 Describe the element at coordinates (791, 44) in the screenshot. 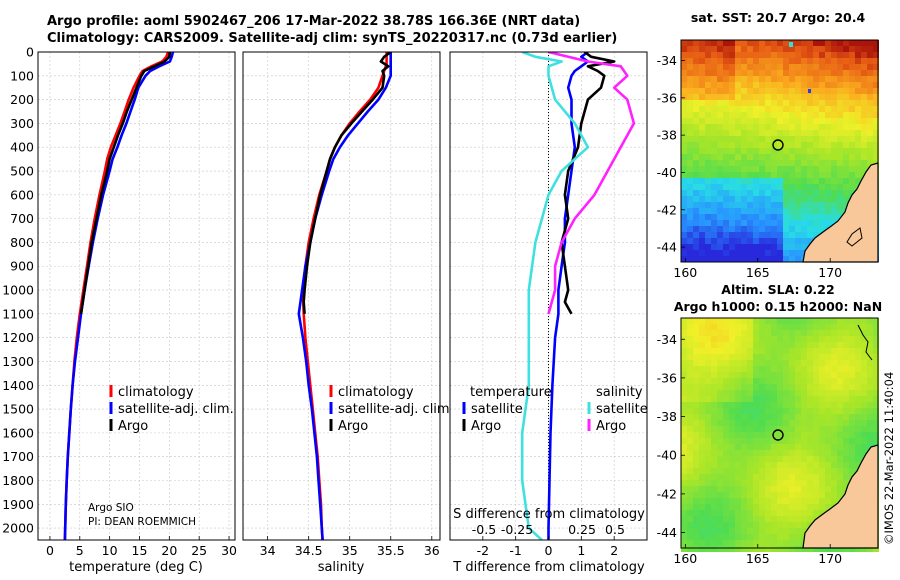

I see `sst-spot` at that location.